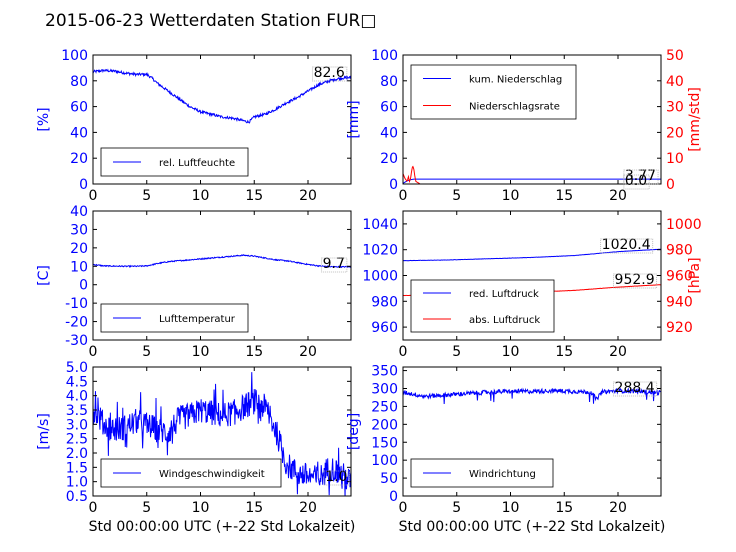 The height and width of the screenshot is (552, 736). I want to click on y-right-tick-label: 20, so click(675, 133).